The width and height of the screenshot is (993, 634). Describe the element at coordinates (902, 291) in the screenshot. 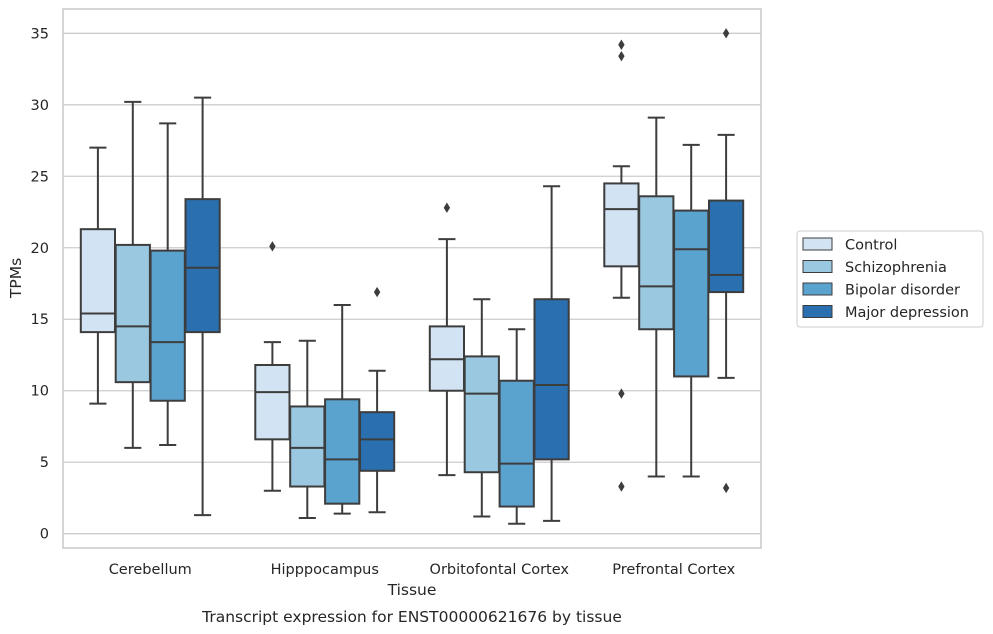

I see `legend-label: Bipolar disorder` at that location.